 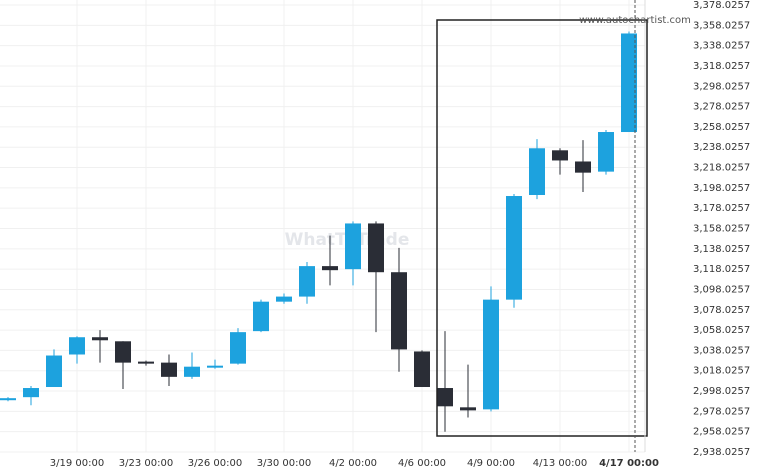 What do you see at coordinates (721, 46) in the screenshot?
I see `y-tick-label: 3,338.0257` at bounding box center [721, 46].